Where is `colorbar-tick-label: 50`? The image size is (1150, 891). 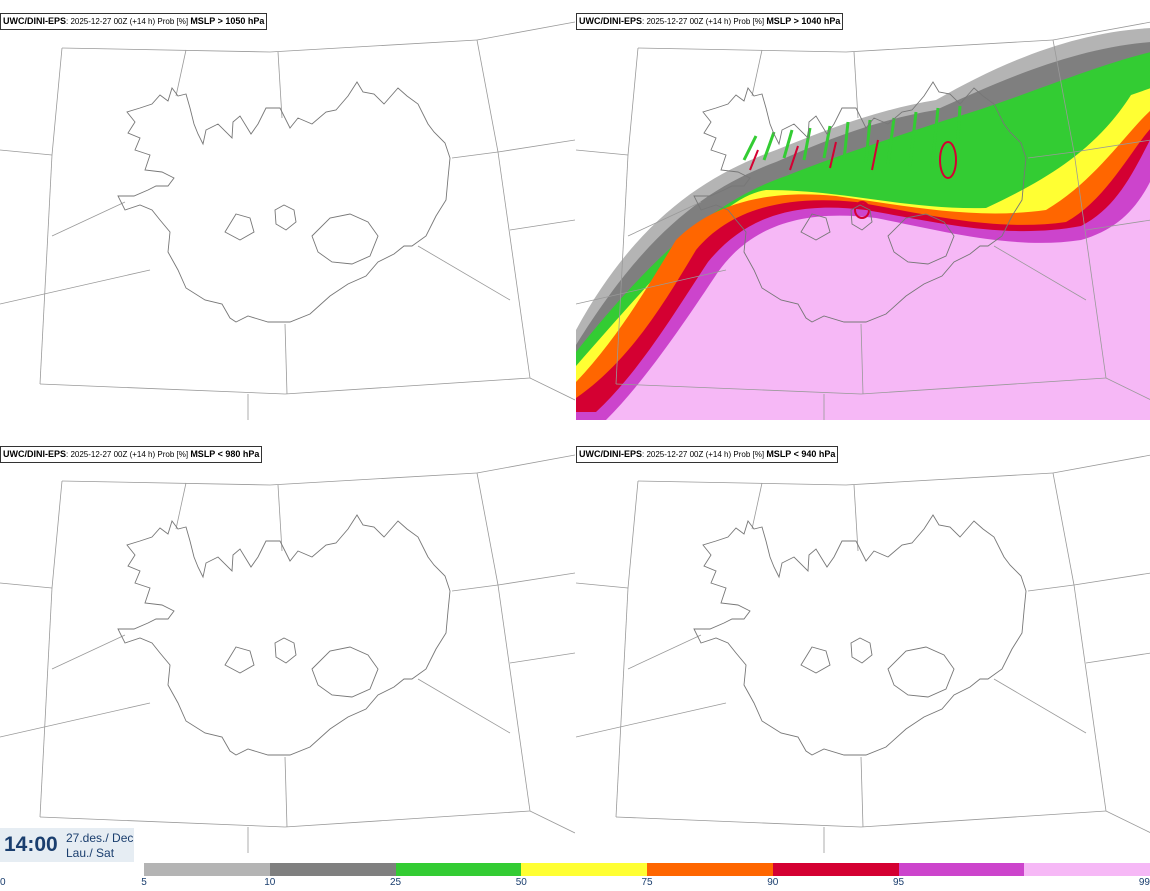 colorbar-tick-label: 50 is located at coordinates (521, 882).